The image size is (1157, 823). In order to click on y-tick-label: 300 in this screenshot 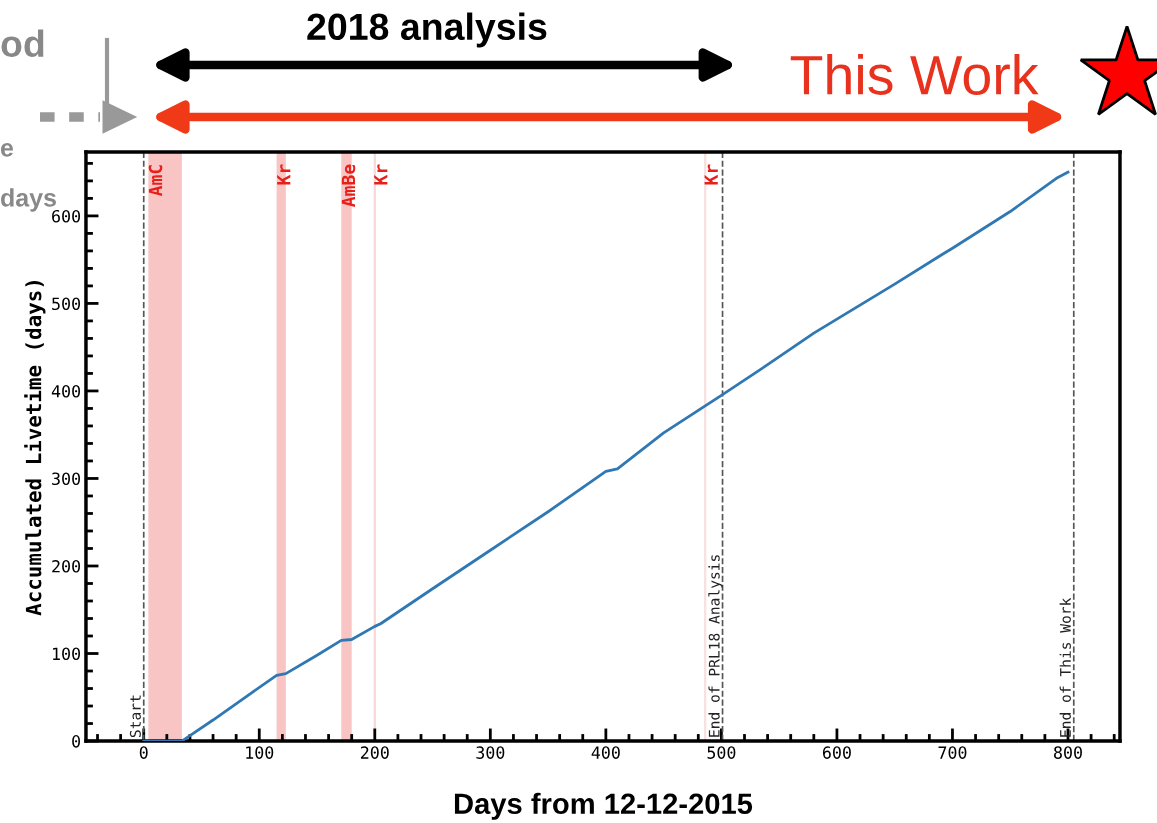, I will do `click(66, 479)`.